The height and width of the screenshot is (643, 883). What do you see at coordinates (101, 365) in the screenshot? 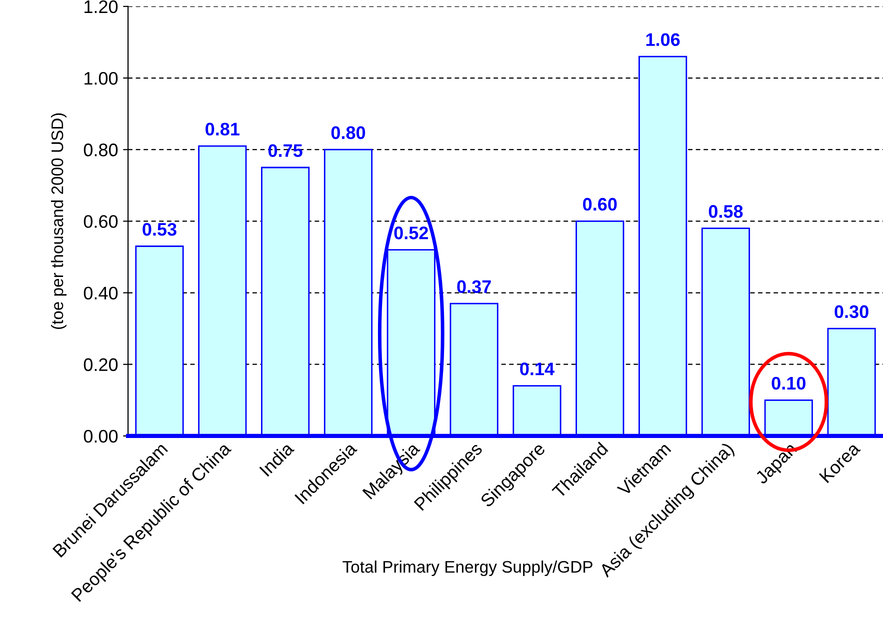
I see `y-tick-label: 0.20` at bounding box center [101, 365].